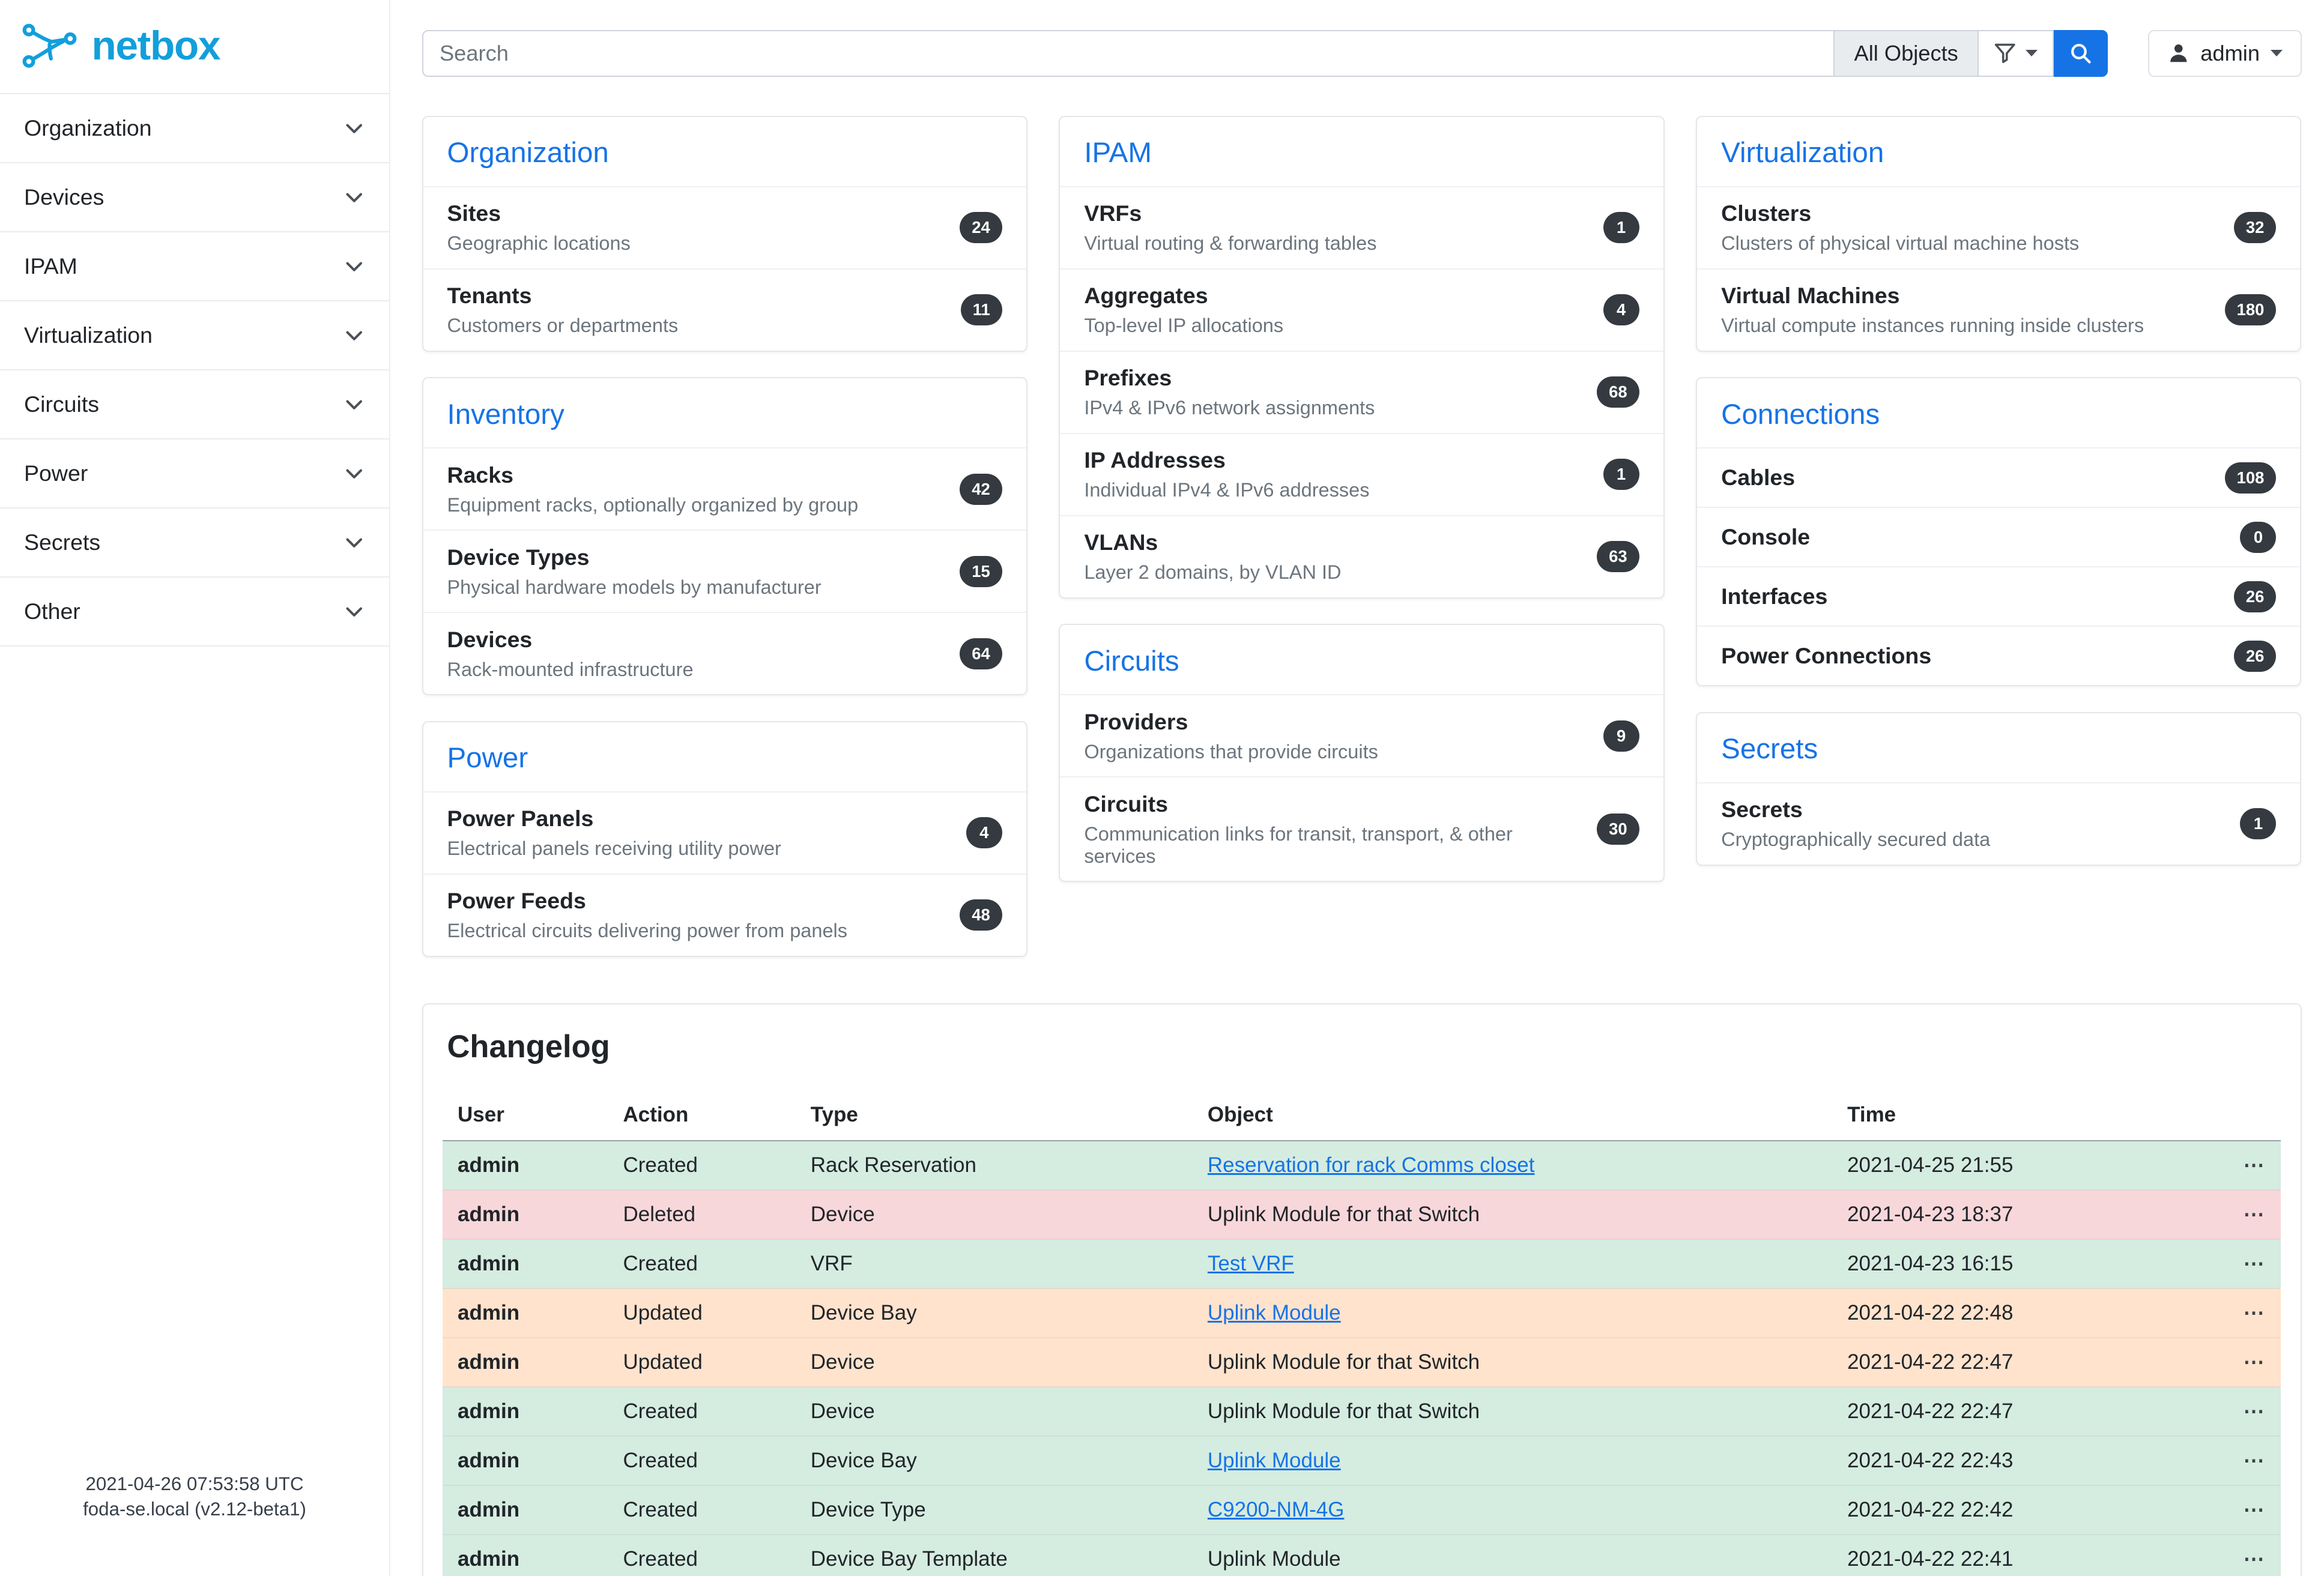  What do you see at coordinates (702, 1215) in the screenshot?
I see `log-action: Deleted` at bounding box center [702, 1215].